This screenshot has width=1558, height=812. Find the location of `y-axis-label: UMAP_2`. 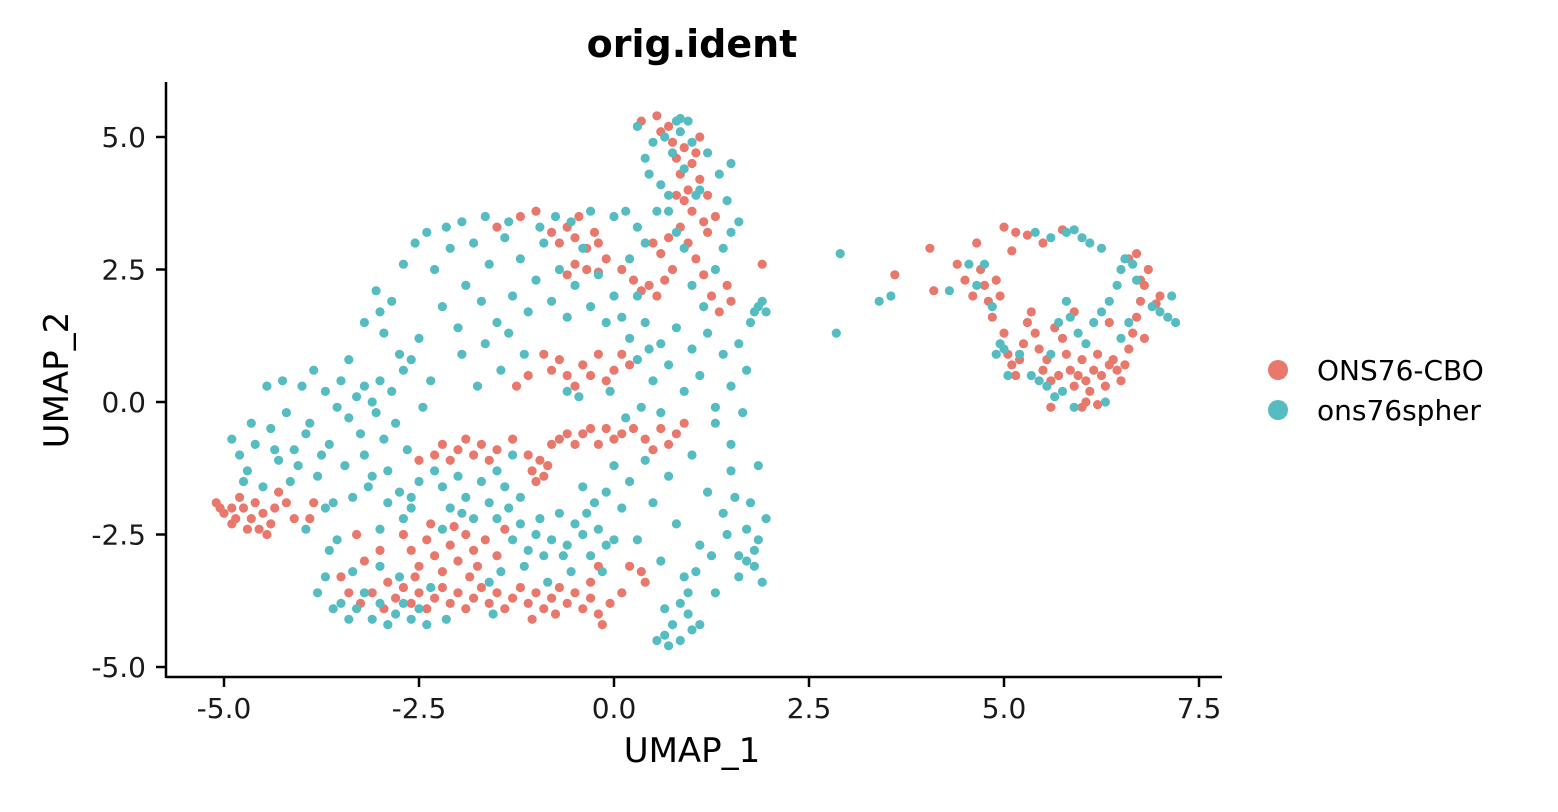

y-axis-label: UMAP_2 is located at coordinates (57, 380).